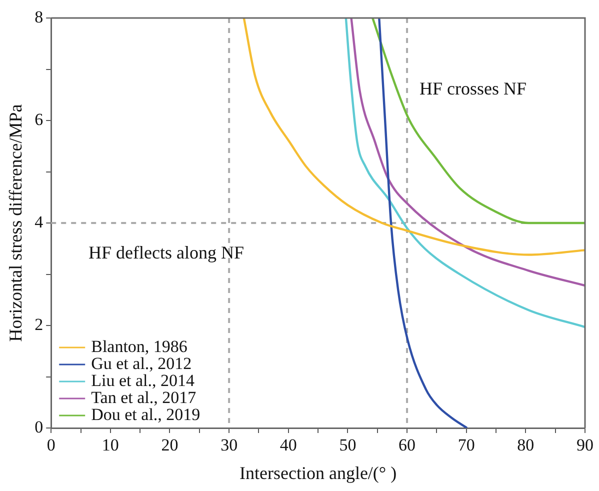 Image resolution: width=599 pixels, height=491 pixels. I want to click on x-tick-label: 90, so click(585, 445).